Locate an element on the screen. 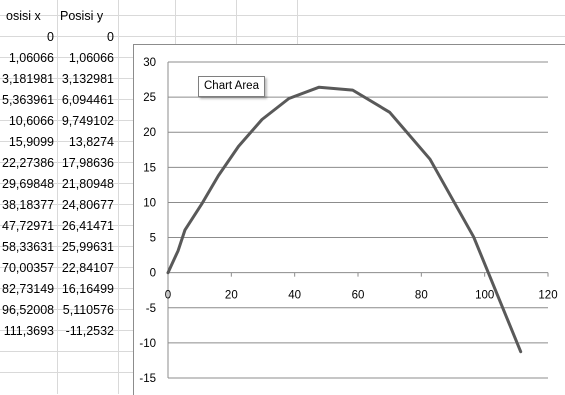 This screenshot has height=395, width=565. y-tick-label: 15 is located at coordinates (149, 168).